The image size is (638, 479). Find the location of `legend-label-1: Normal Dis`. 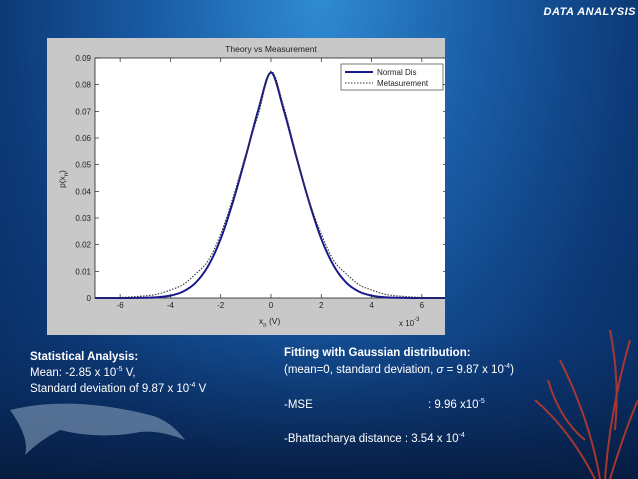

legend-label-1: Normal Dis is located at coordinates (397, 72).